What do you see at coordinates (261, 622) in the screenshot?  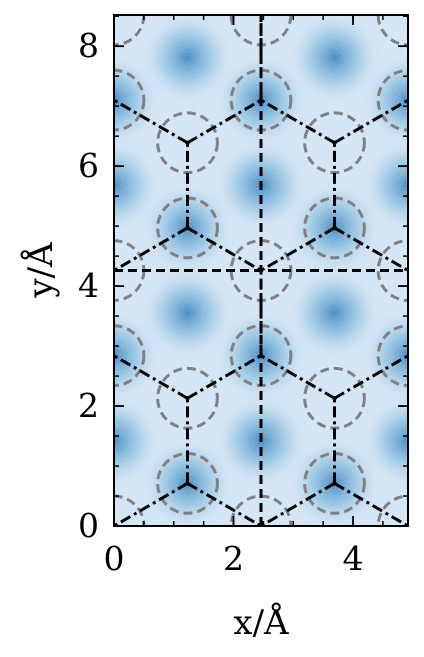 I see `x-axis-label: x/Å` at bounding box center [261, 622].